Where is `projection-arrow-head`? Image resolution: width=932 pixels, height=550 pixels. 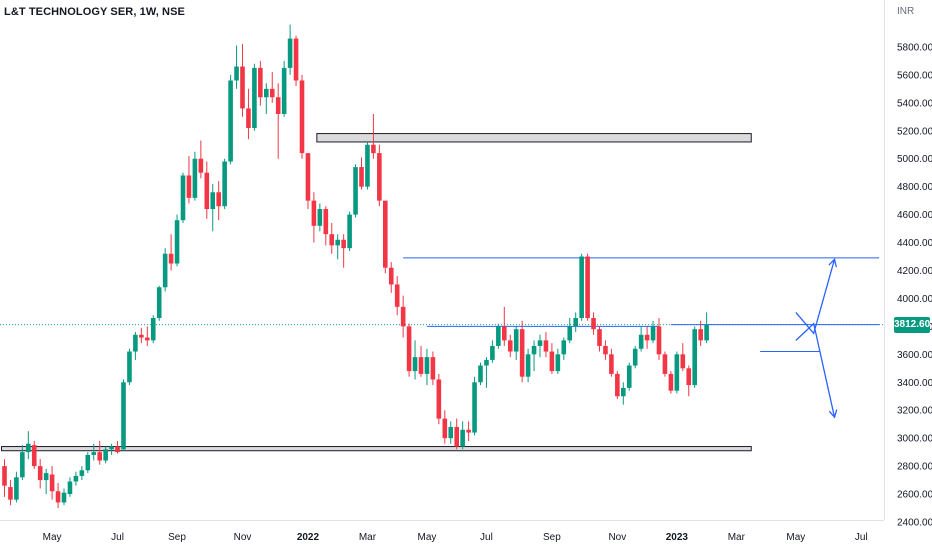 projection-arrow-head is located at coordinates (832, 263).